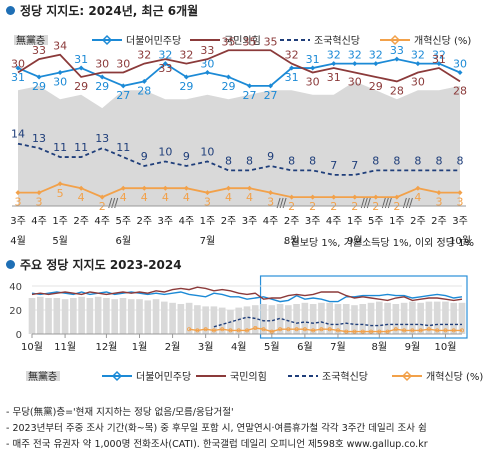 The width and height of the screenshot is (490, 456). Describe the element at coordinates (102, 64) in the screenshot. I see `data-label-ppp: 30` at that location.